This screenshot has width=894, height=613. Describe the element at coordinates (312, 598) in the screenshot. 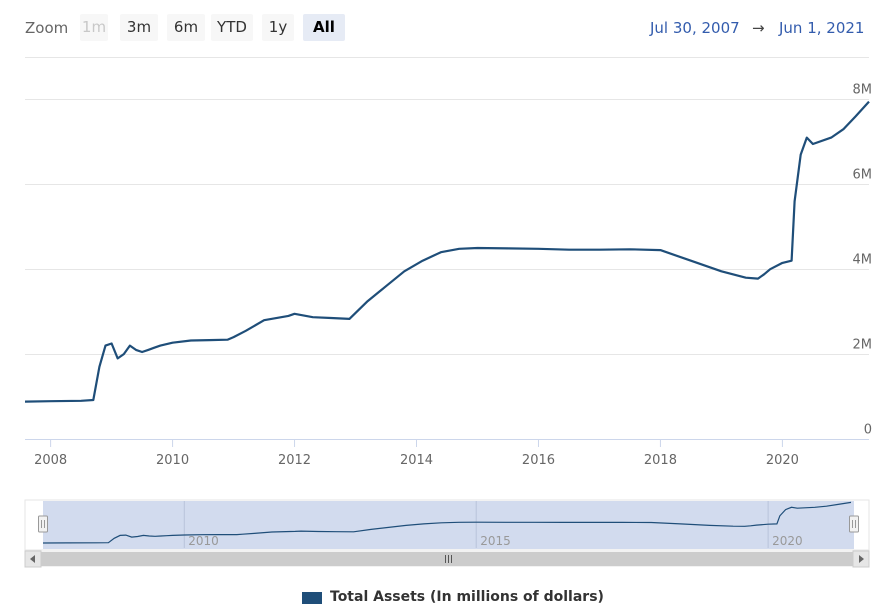

I see `legend-swatch` at that location.